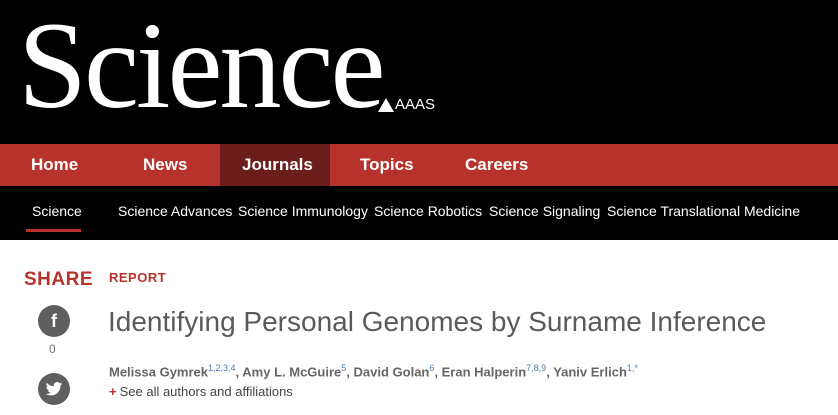  I want to click on author-affiliation: 6, so click(432, 368).